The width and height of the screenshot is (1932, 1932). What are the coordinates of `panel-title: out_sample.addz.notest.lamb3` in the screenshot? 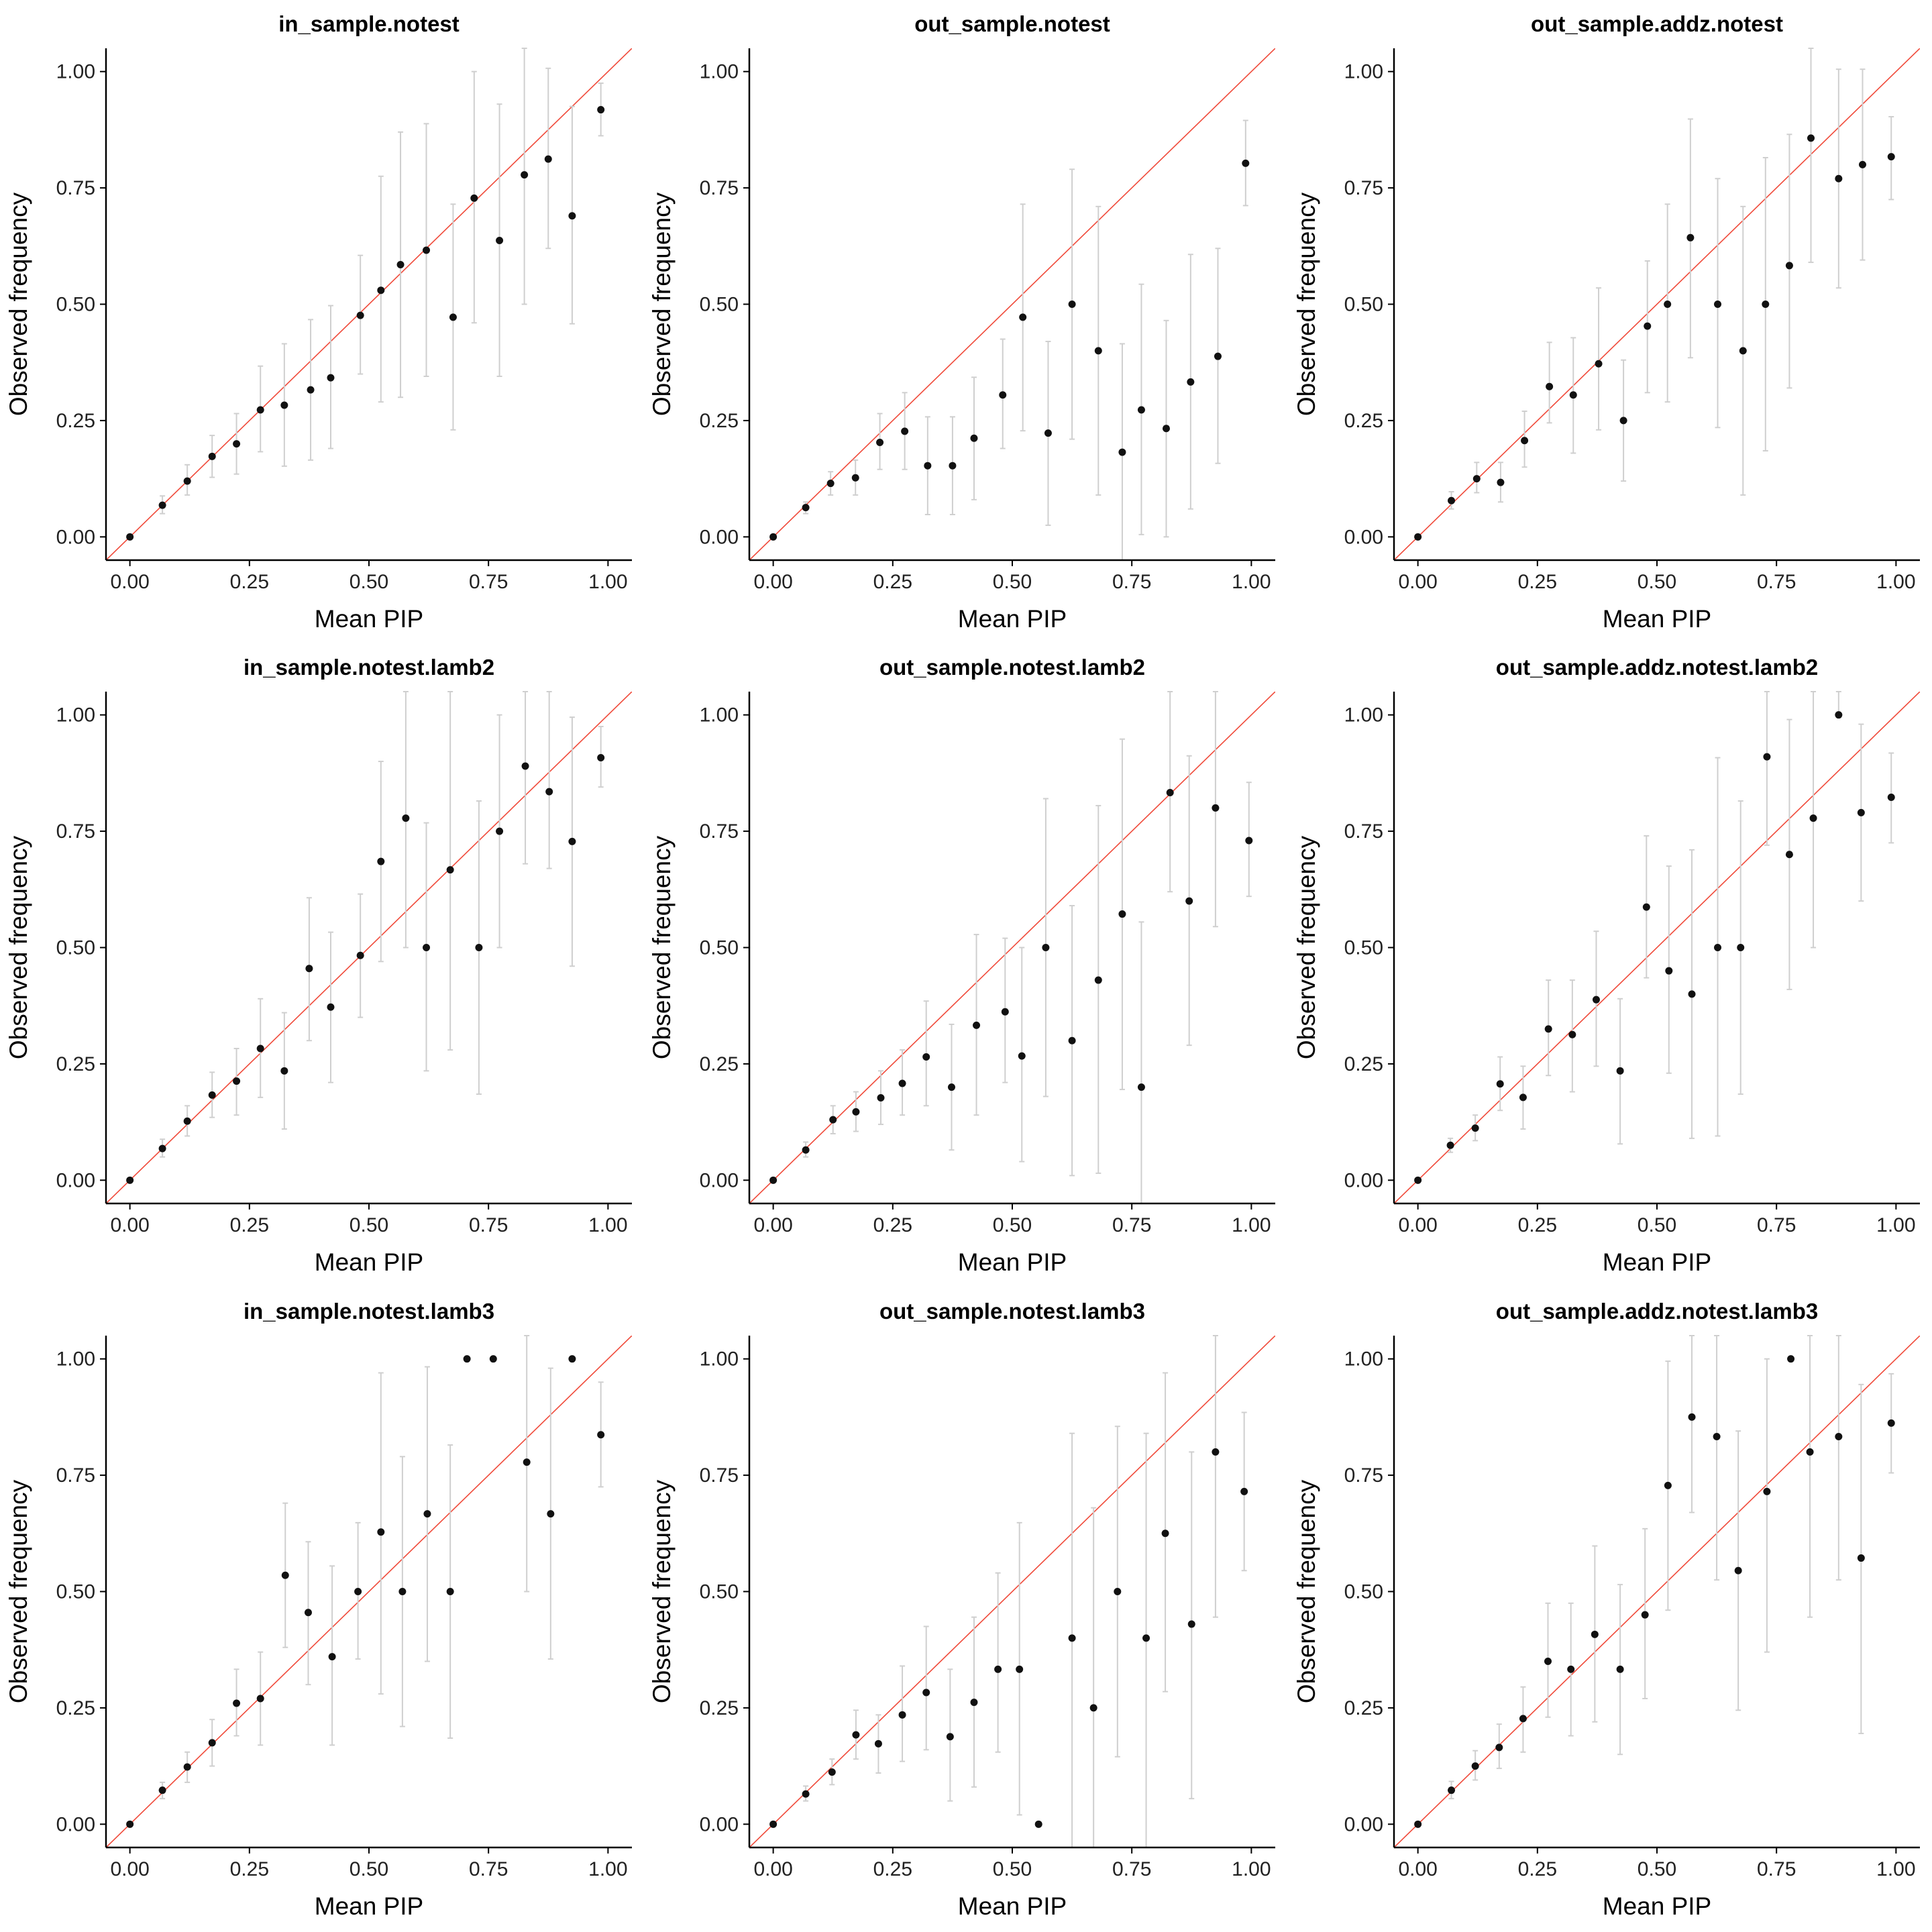 It's located at (1657, 1311).